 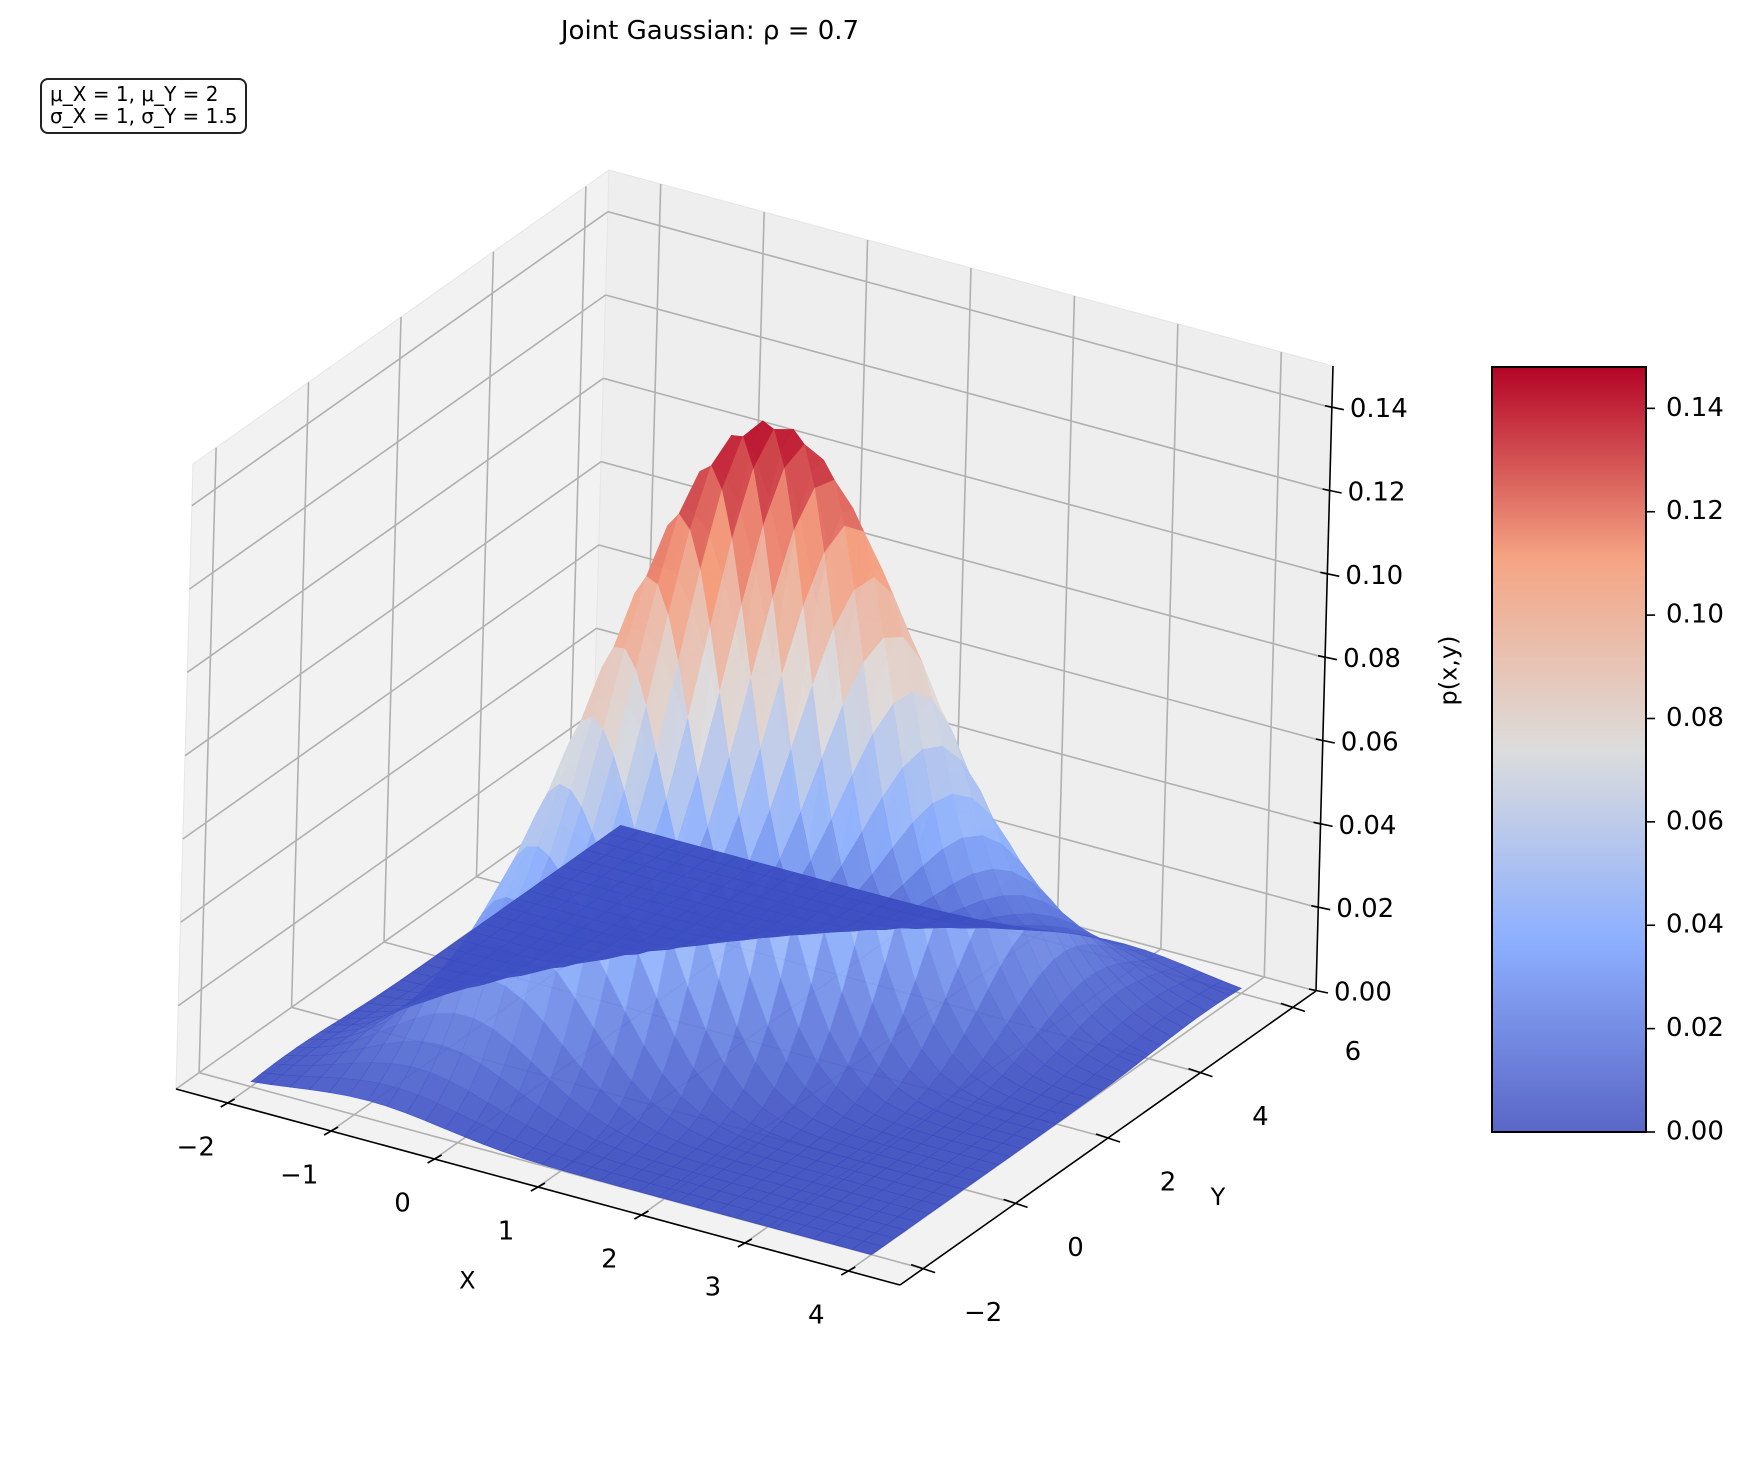 What do you see at coordinates (196, 1148) in the screenshot?
I see `x-tick-label: −2` at bounding box center [196, 1148].